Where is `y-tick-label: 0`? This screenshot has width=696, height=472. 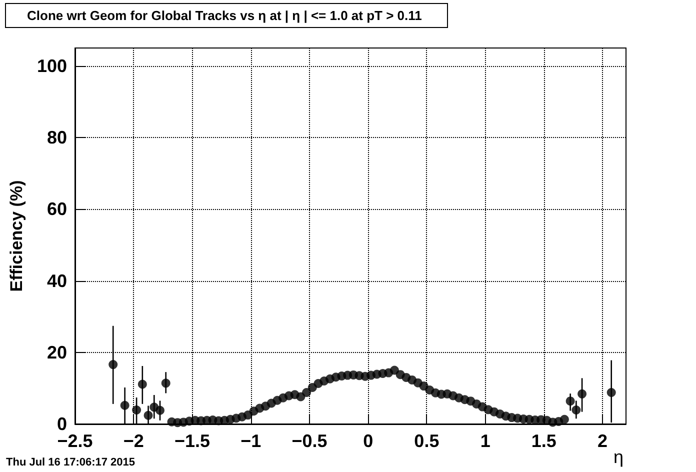 y-tick-label: 0 is located at coordinates (61, 424).